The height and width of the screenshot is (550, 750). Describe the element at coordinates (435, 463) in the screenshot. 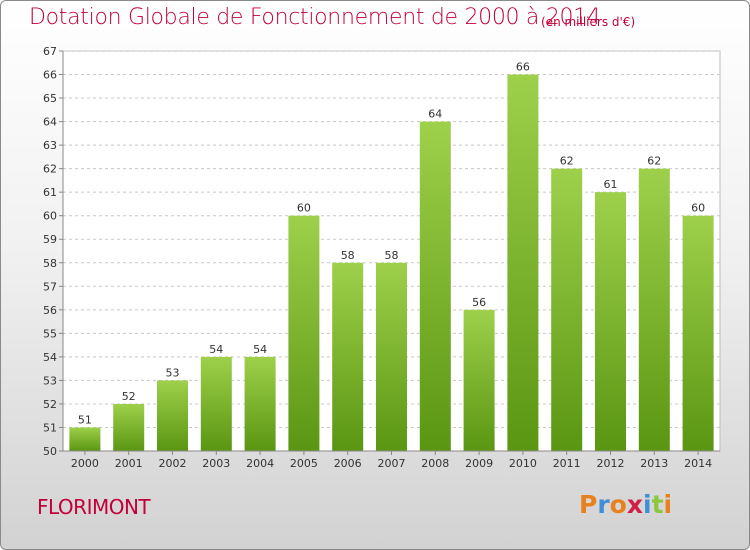

I see `x-tick-label: 2008` at that location.